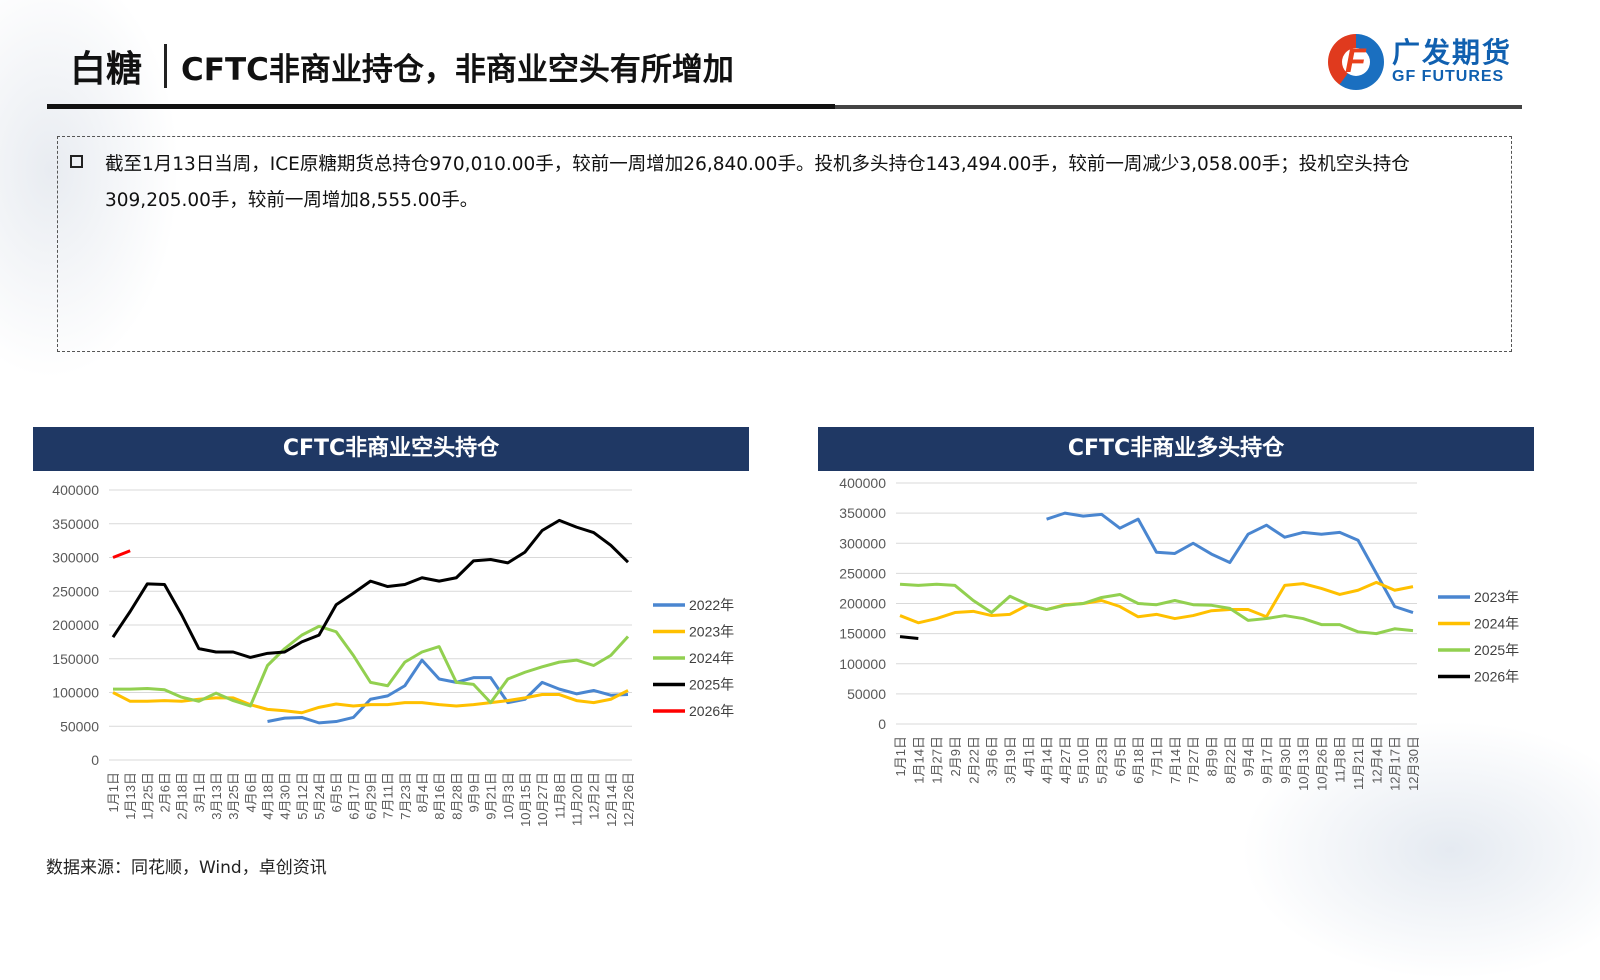 The image size is (1600, 980). I want to click on x-tick-label: 12月30日, so click(1413, 763).